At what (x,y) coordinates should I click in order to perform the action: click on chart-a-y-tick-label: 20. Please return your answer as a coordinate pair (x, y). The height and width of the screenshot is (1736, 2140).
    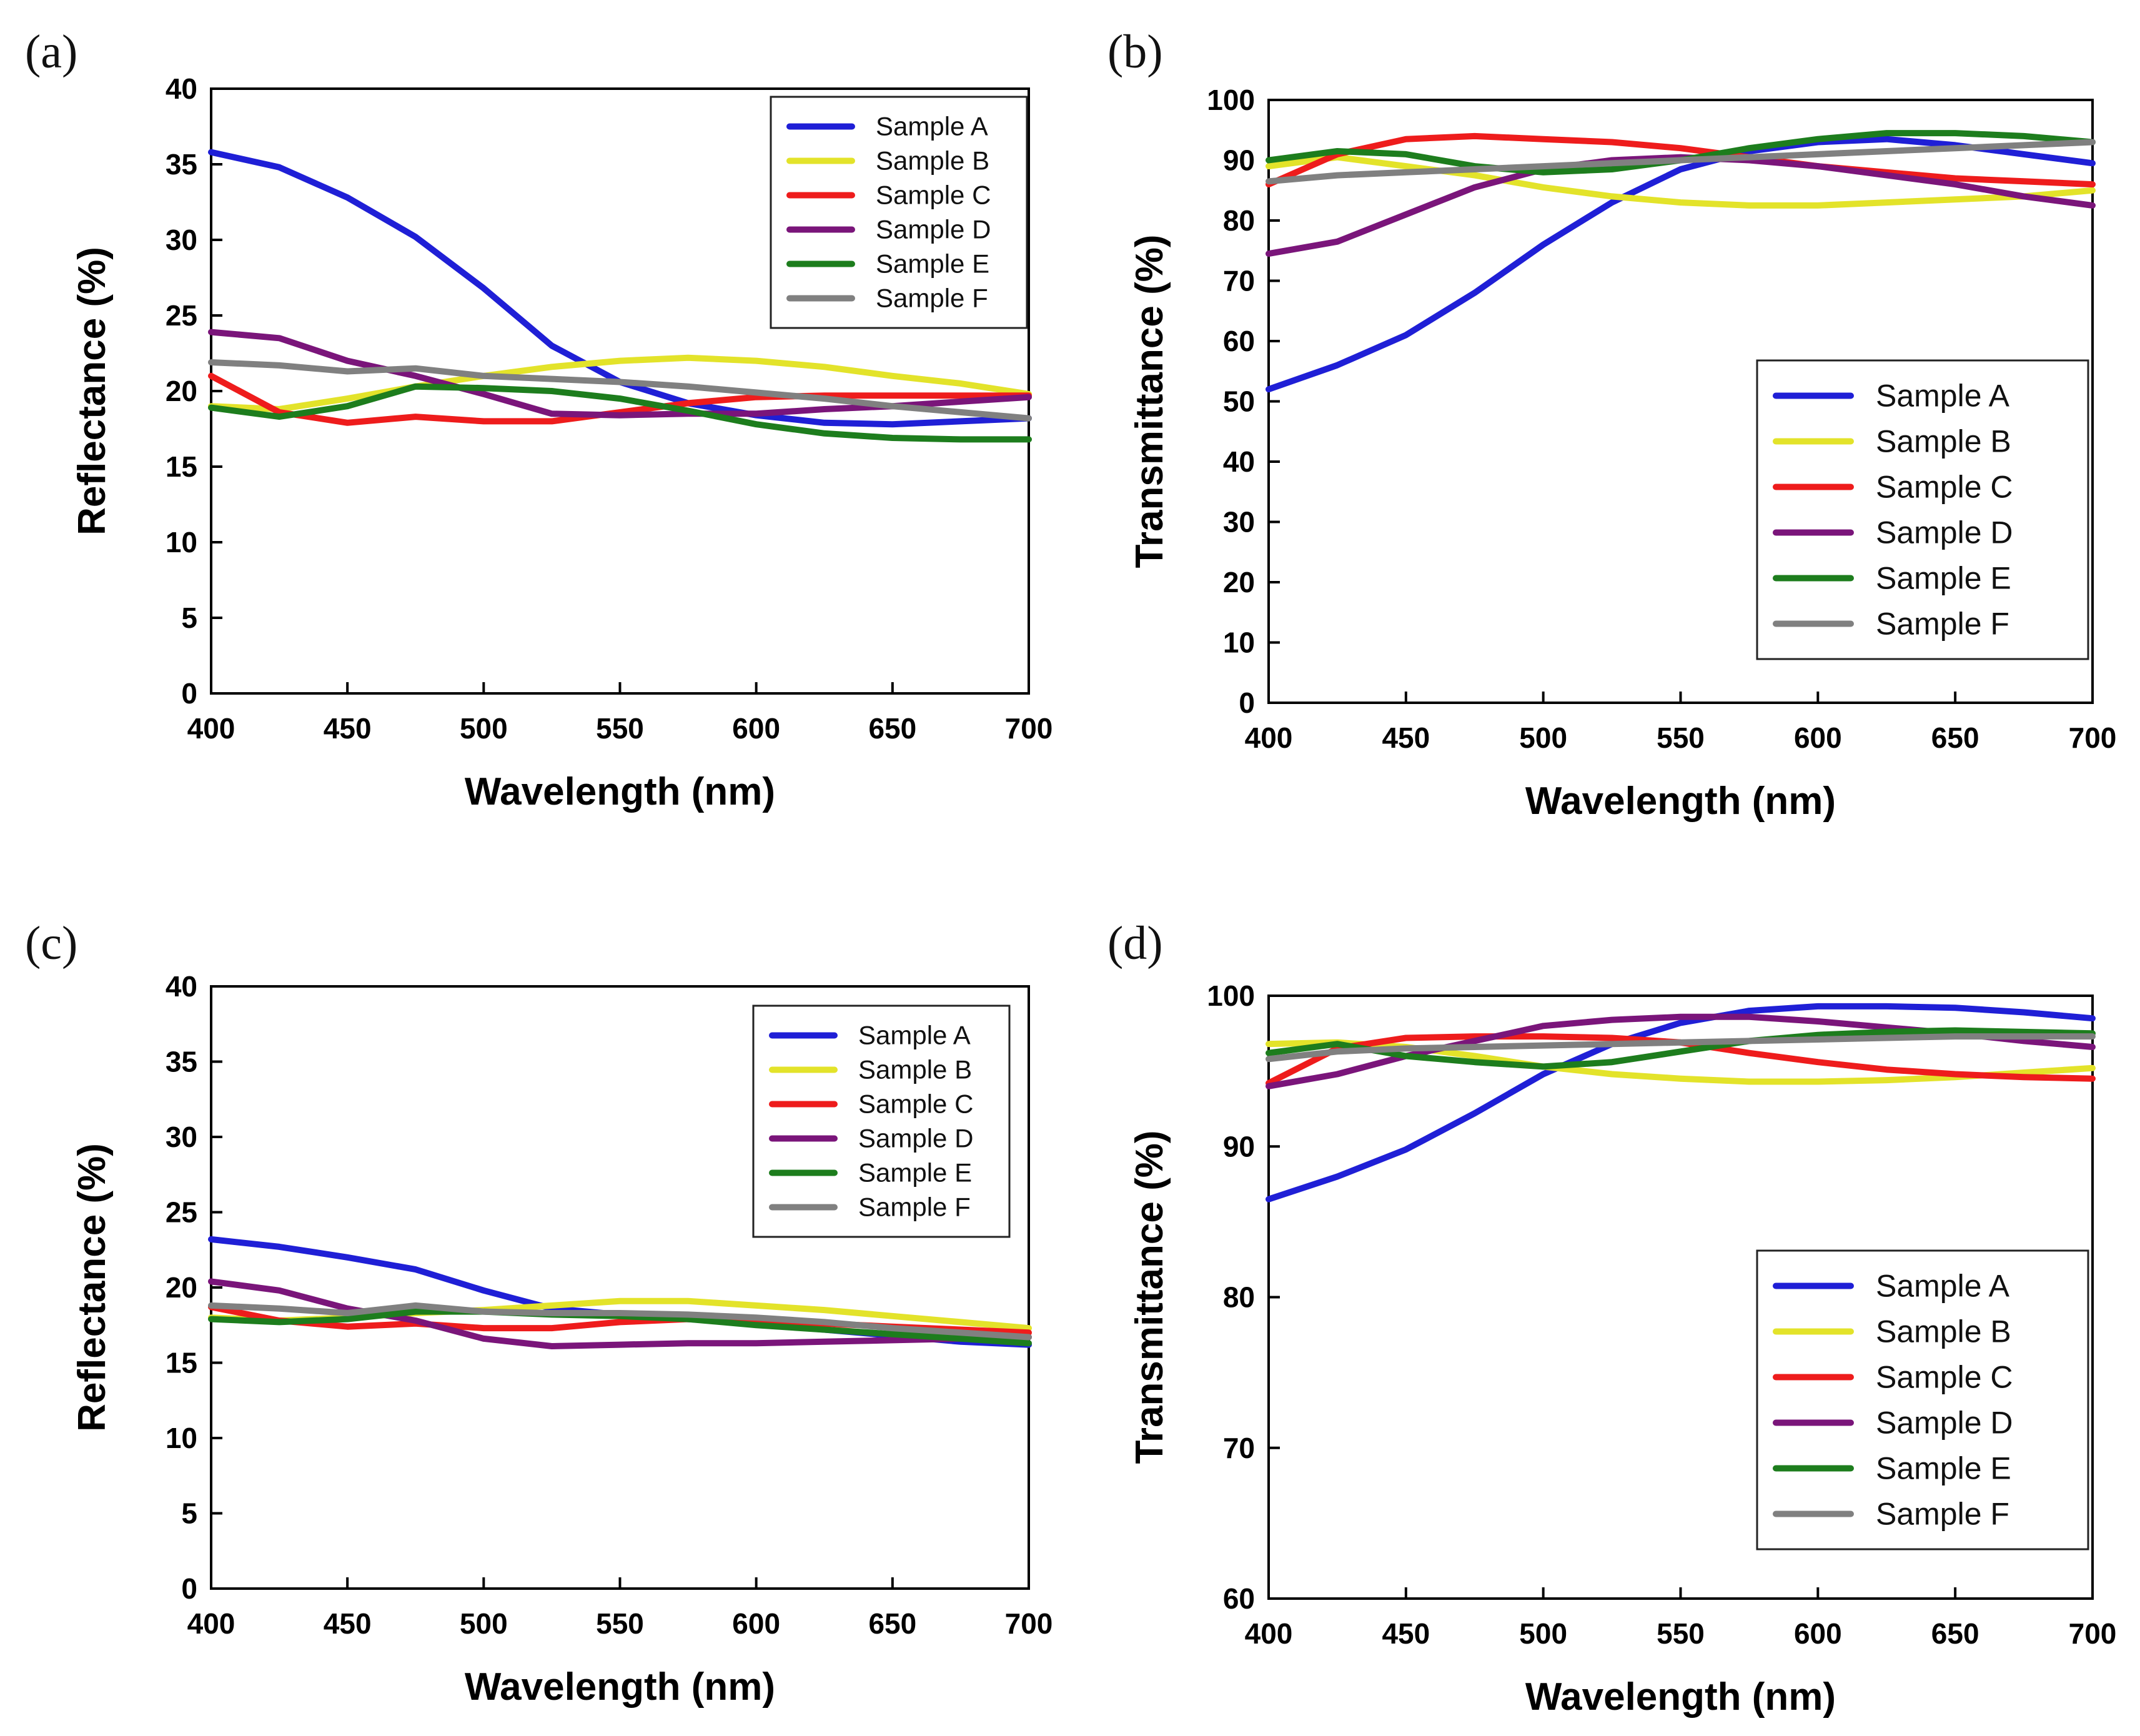
    Looking at the image, I should click on (182, 391).